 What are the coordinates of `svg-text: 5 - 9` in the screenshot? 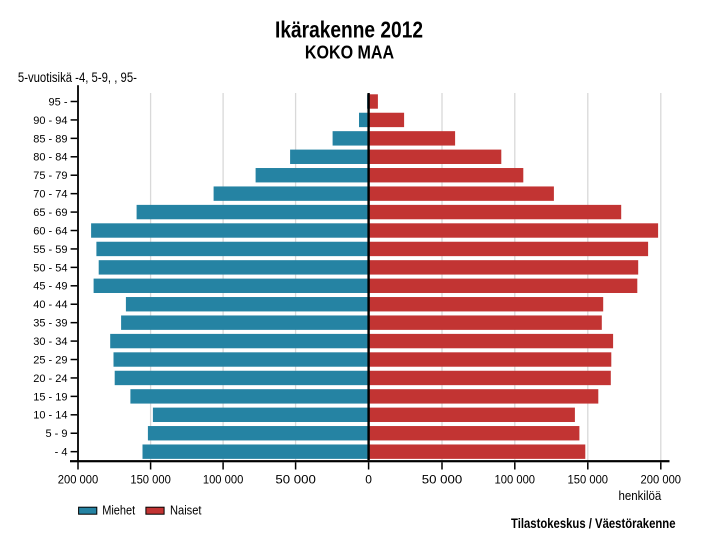 It's located at (56, 434).